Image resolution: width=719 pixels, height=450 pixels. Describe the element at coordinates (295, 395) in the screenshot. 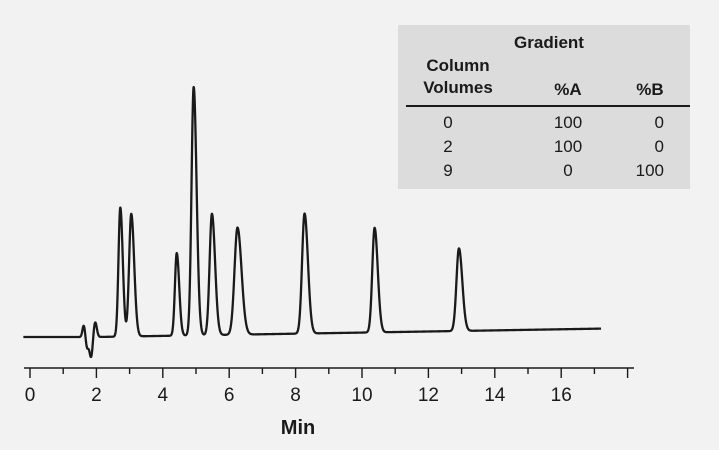

I see `x-tick-label: 8` at that location.